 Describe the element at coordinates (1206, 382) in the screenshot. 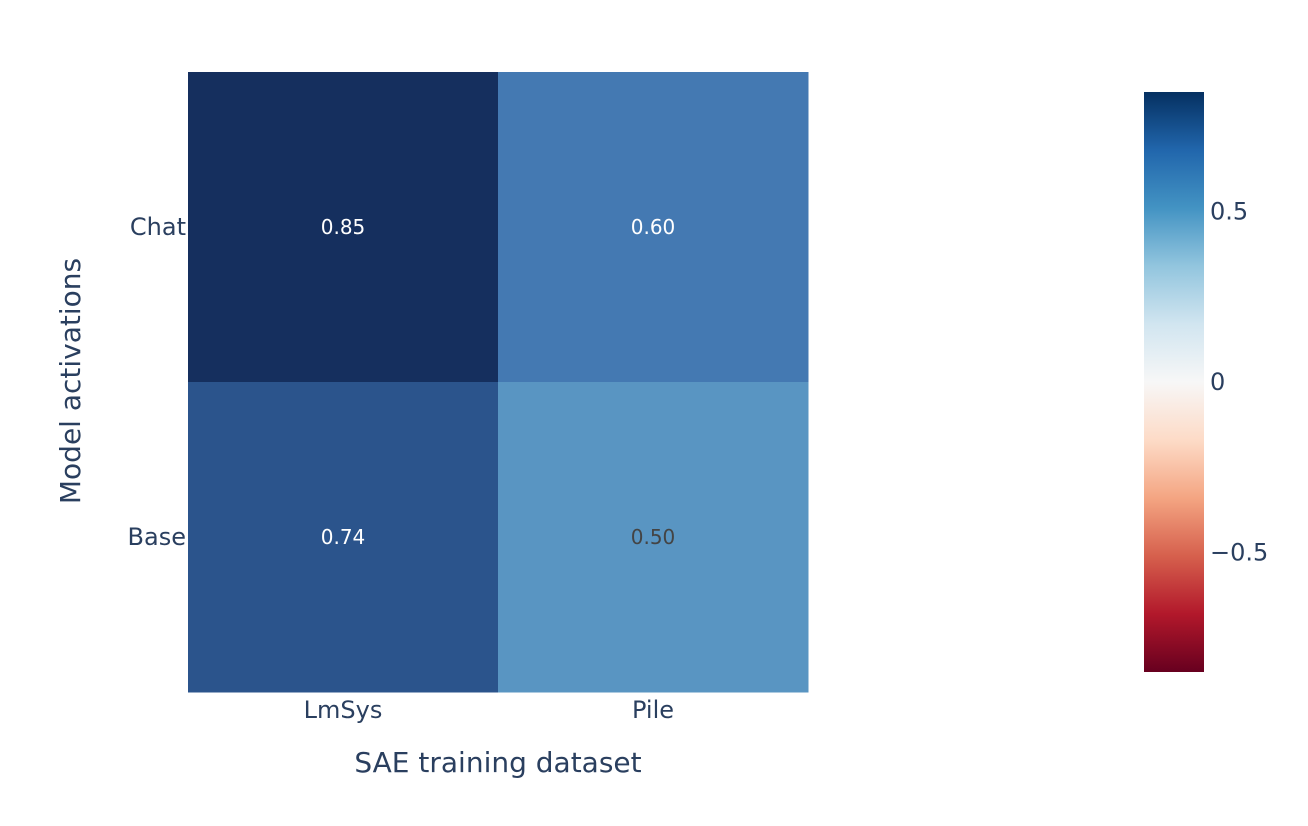

I see `colorbar: 0.5 0 −0.5` at that location.